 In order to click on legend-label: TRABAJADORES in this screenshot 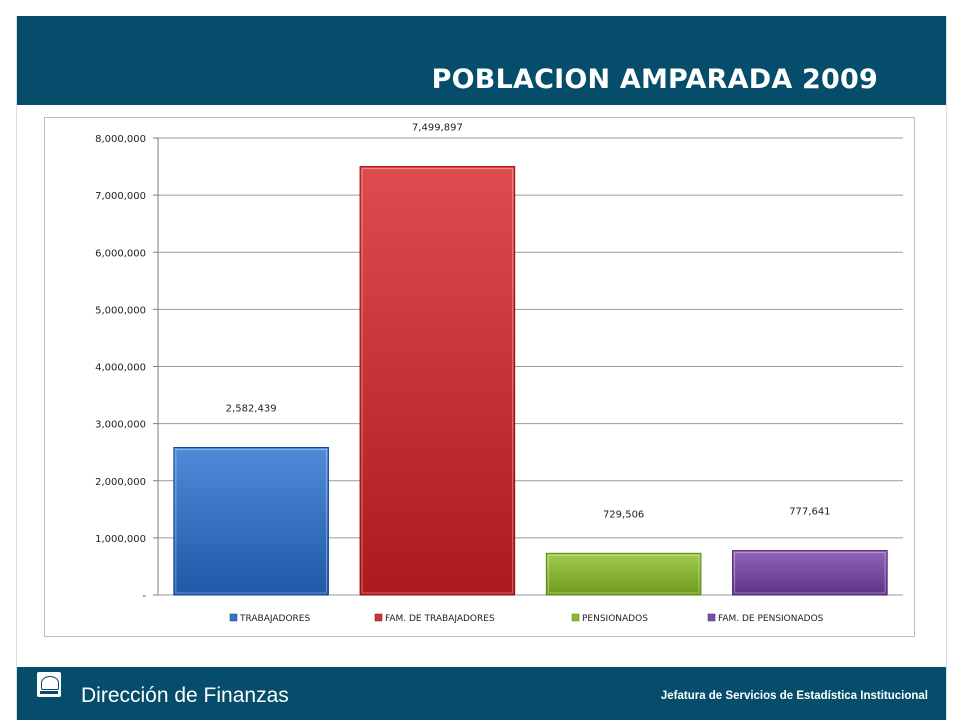, I will do `click(274, 619)`.